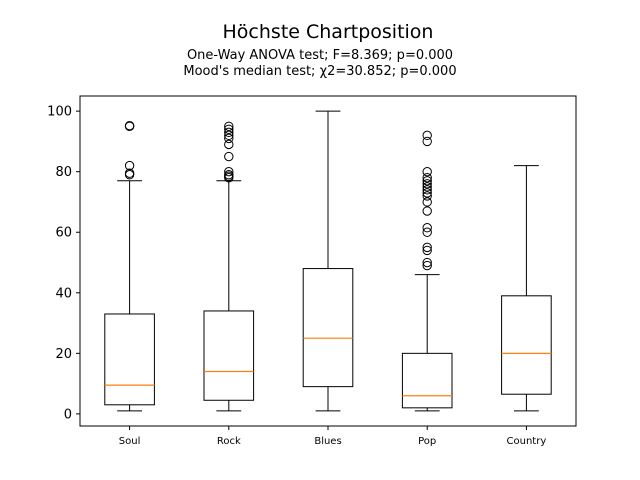  What do you see at coordinates (68, 414) in the screenshot?
I see `y-tick-label: 0` at bounding box center [68, 414].